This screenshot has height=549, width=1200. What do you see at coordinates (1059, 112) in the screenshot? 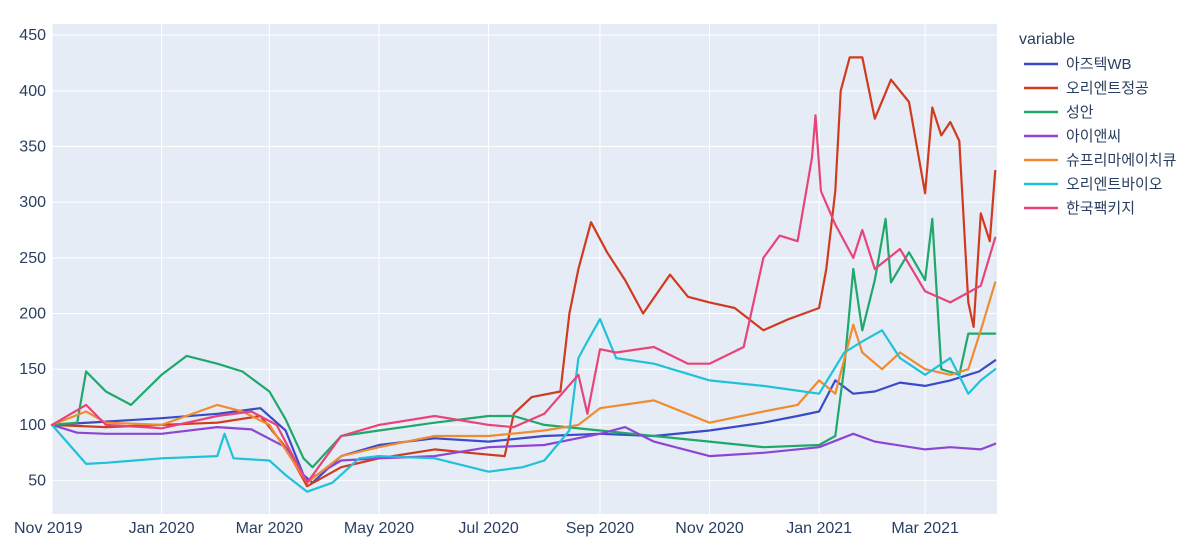
I see `legend-item: 성안` at bounding box center [1059, 112].